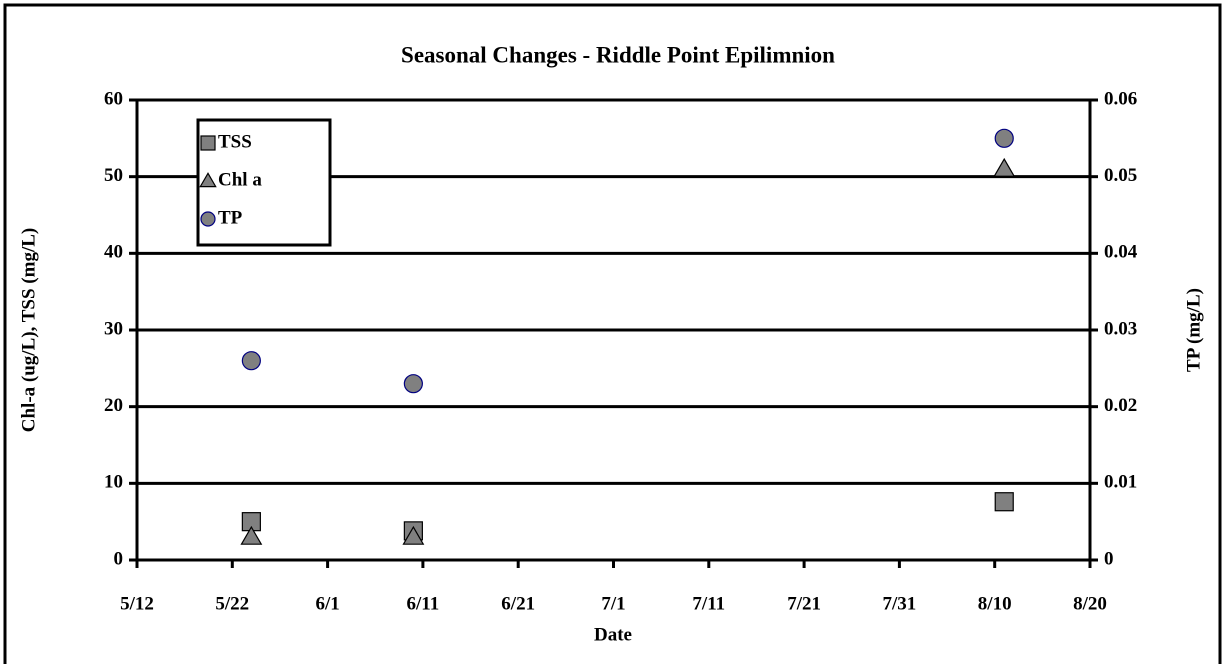  I want to click on y-tick-label: 60, so click(113, 98).